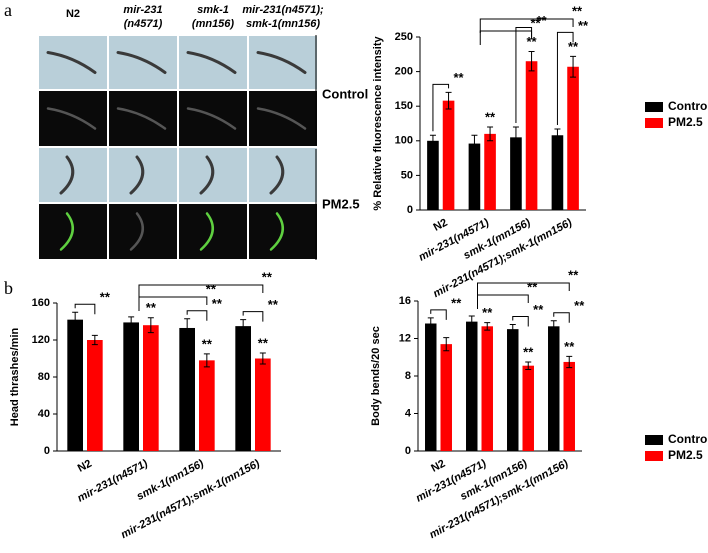  What do you see at coordinates (376, 376) in the screenshot?
I see `y-axis-label: Body bends/20 sec` at bounding box center [376, 376].